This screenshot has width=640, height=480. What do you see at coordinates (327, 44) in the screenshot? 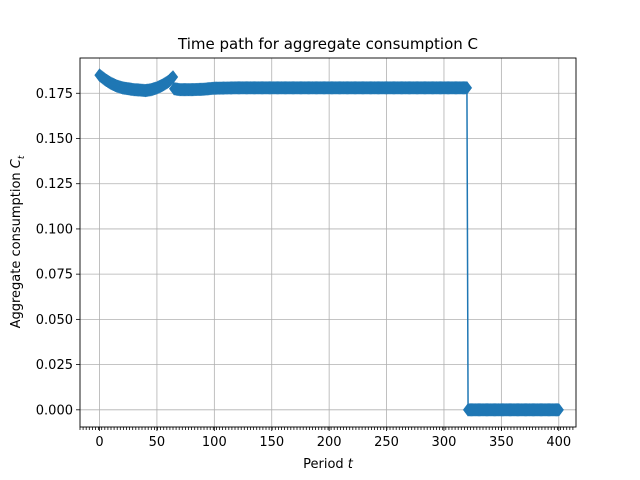
I see `chart-title: Time path for aggregate consumption C` at bounding box center [327, 44].